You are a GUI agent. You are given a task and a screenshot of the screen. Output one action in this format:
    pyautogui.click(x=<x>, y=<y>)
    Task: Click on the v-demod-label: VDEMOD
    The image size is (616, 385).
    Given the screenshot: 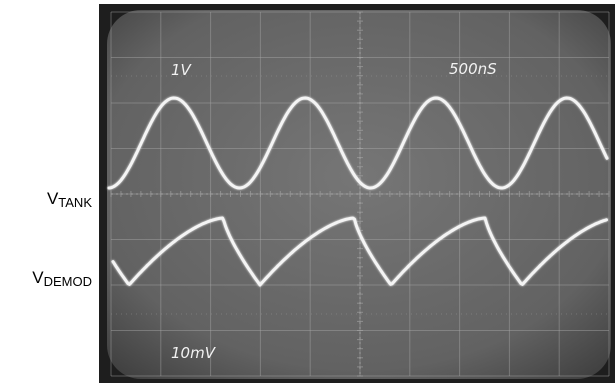 What is the action you would take?
    pyautogui.click(x=46, y=278)
    